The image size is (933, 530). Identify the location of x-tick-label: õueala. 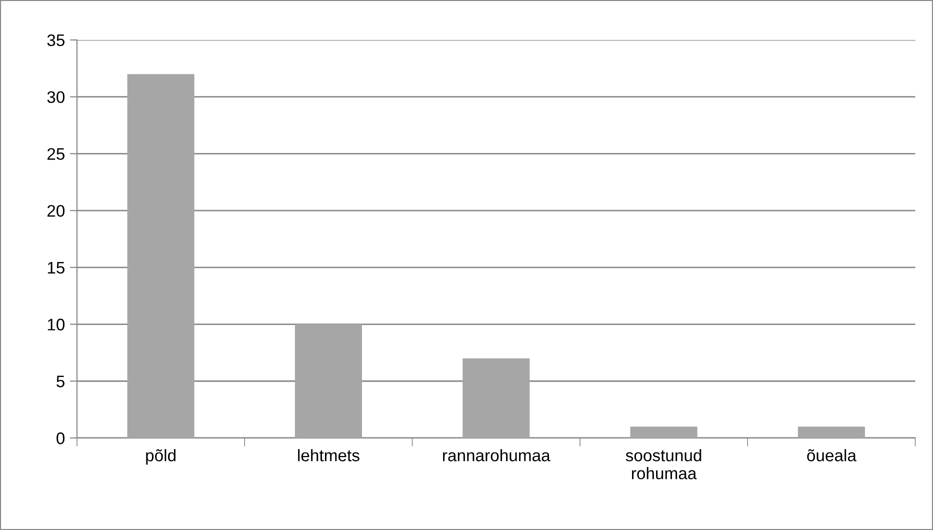
(831, 455).